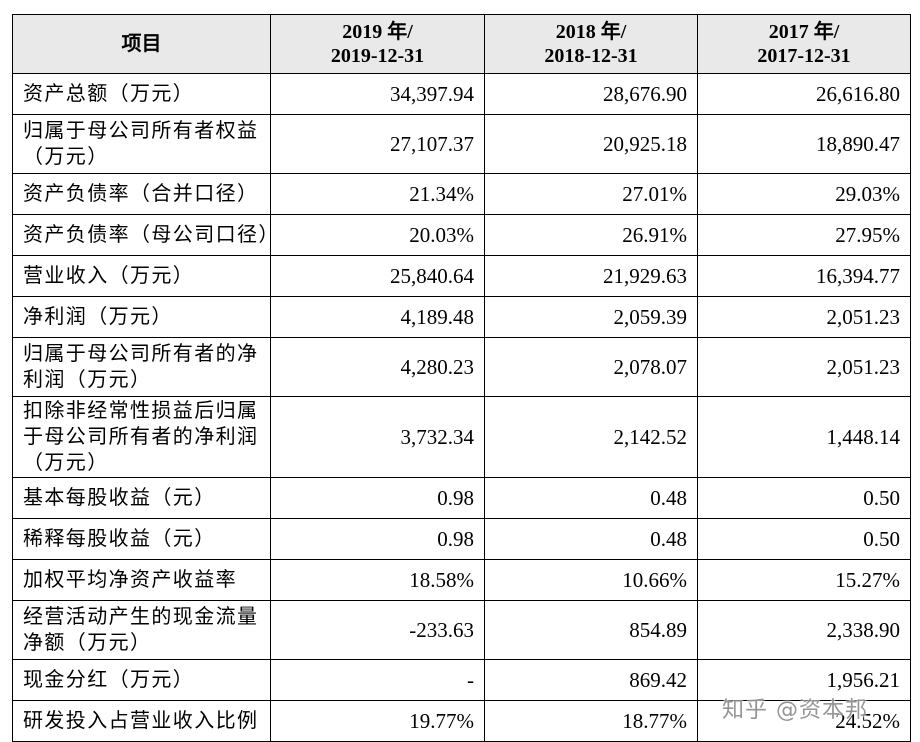 The height and width of the screenshot is (742, 920). I want to click on value-cell: 10.66%, so click(591, 580).